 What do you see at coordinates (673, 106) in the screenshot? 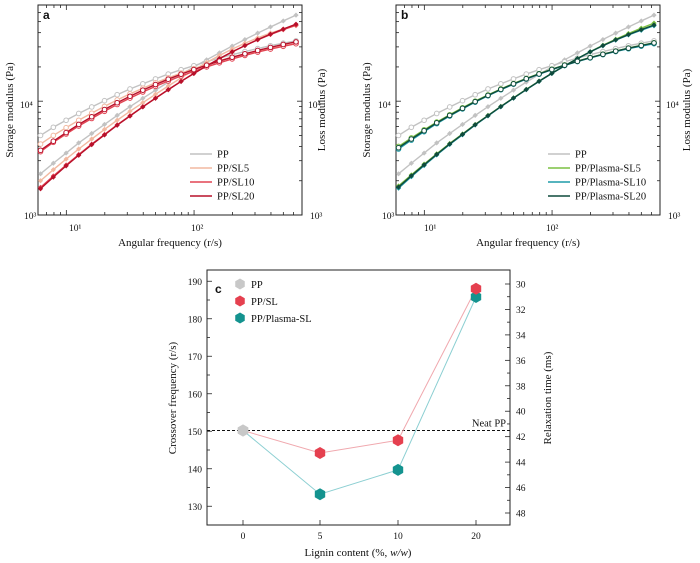
I see `panel-b-ytick-right-label: 10⁴` at bounding box center [673, 106].